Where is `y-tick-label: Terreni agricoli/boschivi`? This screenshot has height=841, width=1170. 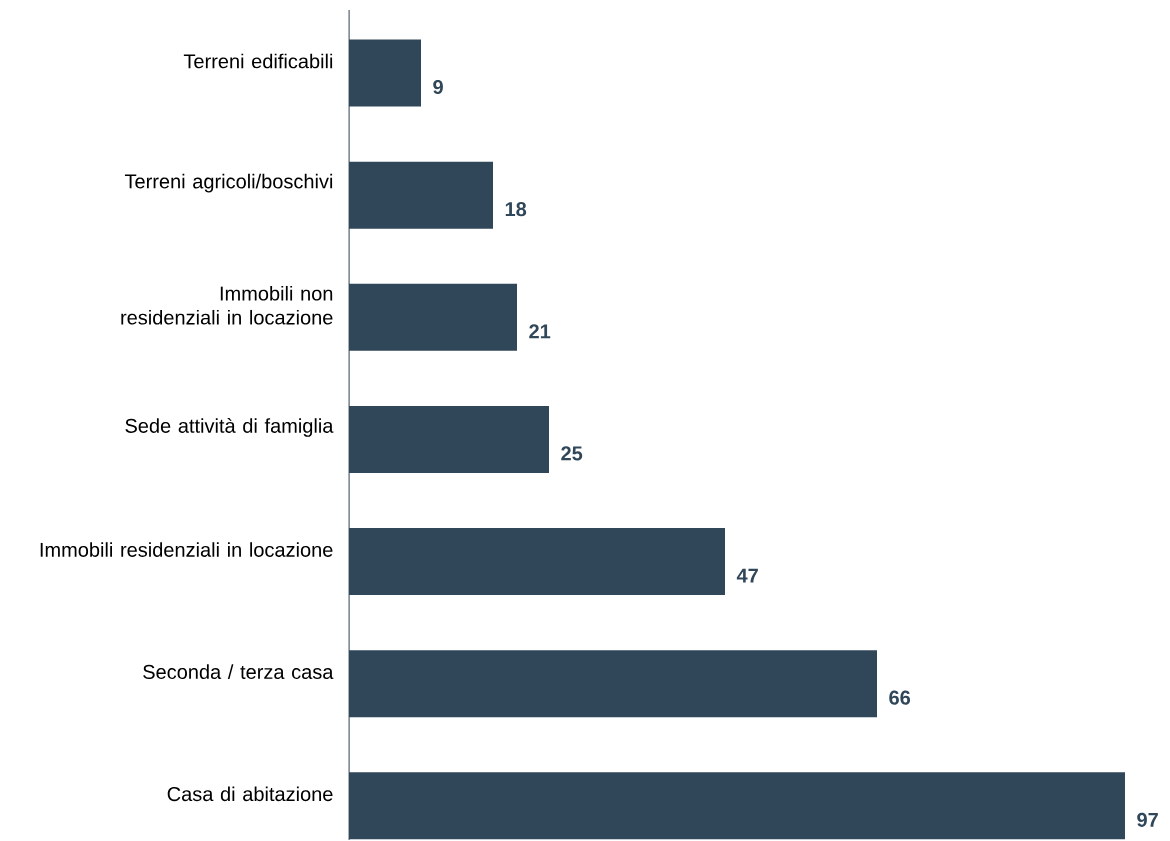
y-tick-label: Terreni agricoli/boschivi is located at coordinates (228, 183).